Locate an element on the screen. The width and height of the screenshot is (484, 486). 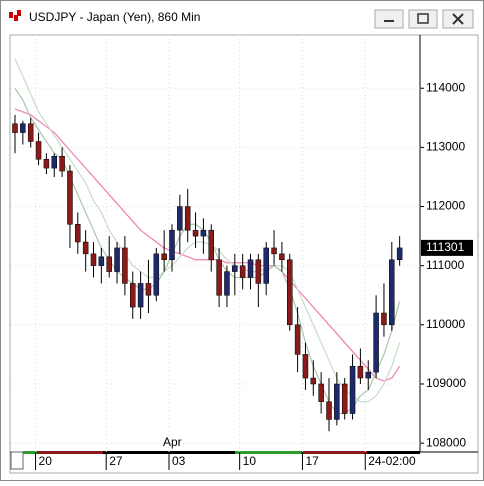
y-tick-label: 113000 is located at coordinates (445, 147).